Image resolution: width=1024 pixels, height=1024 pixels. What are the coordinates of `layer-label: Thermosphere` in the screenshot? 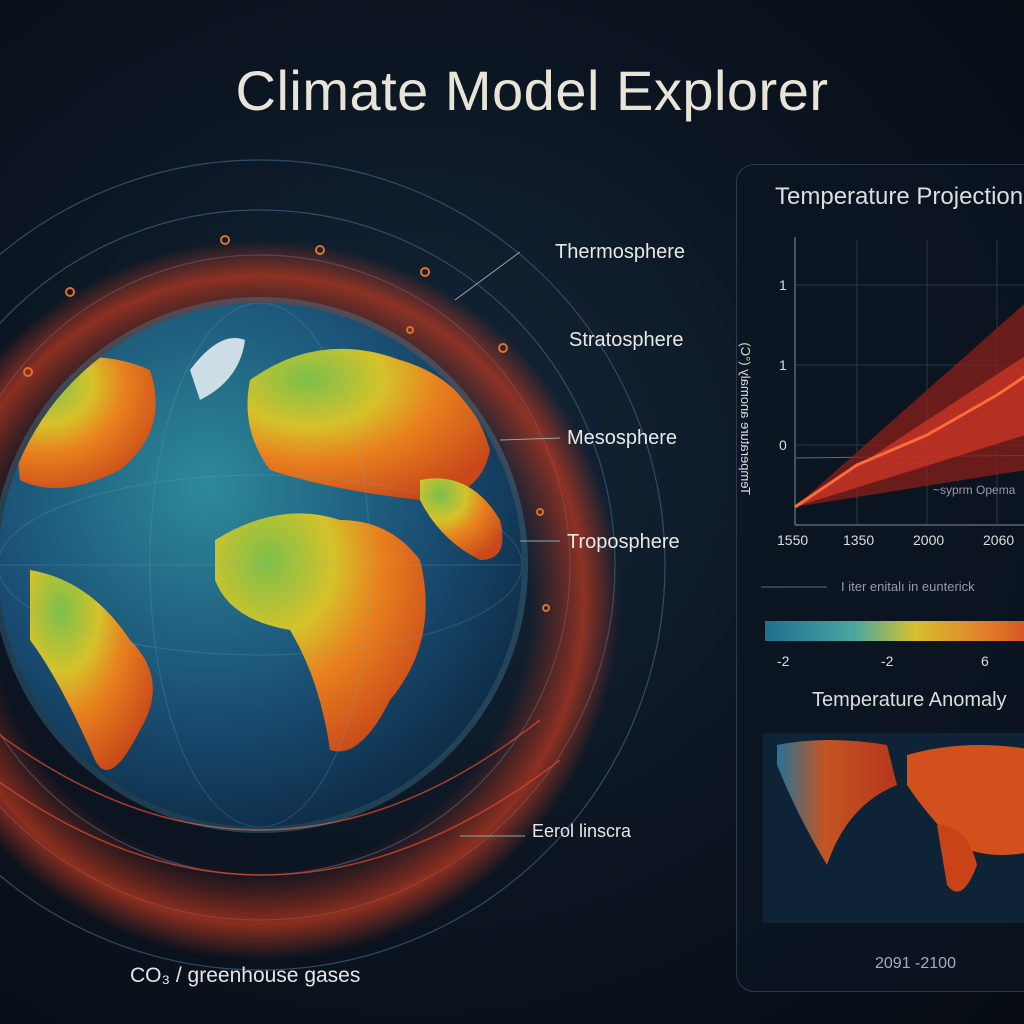 It's located at (620, 252).